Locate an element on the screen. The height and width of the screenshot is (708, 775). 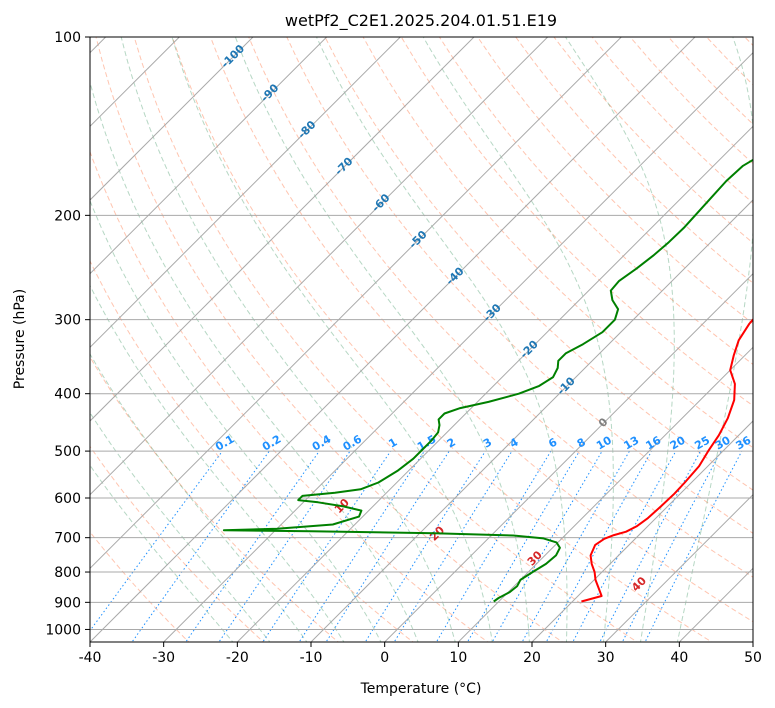
x-tick-label: 0 is located at coordinates (384, 658).